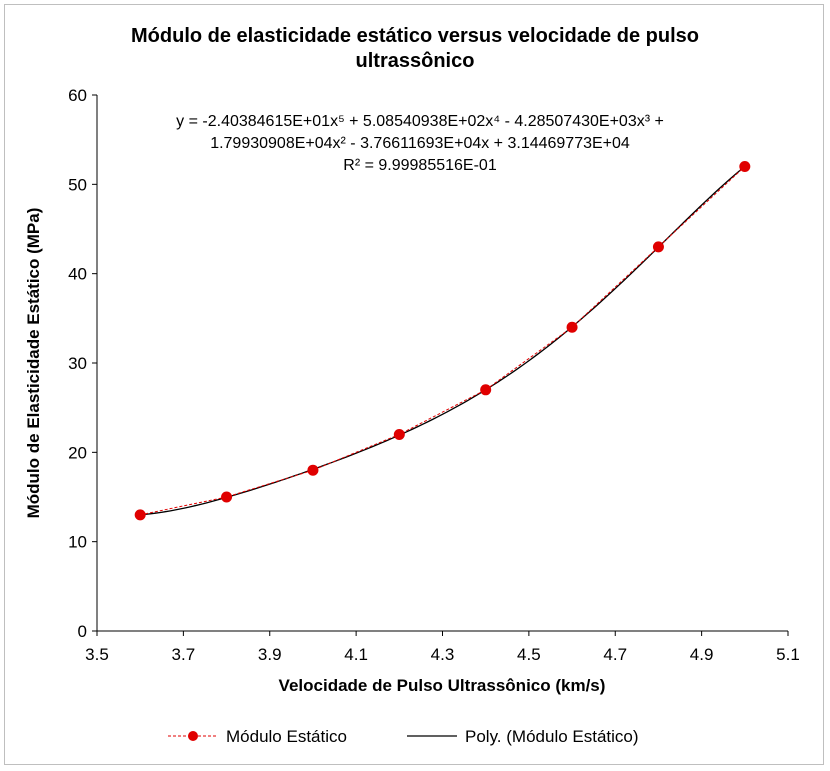 The image size is (830, 771). Describe the element at coordinates (270, 654) in the screenshot. I see `x-tick-label: 3.9` at that location.